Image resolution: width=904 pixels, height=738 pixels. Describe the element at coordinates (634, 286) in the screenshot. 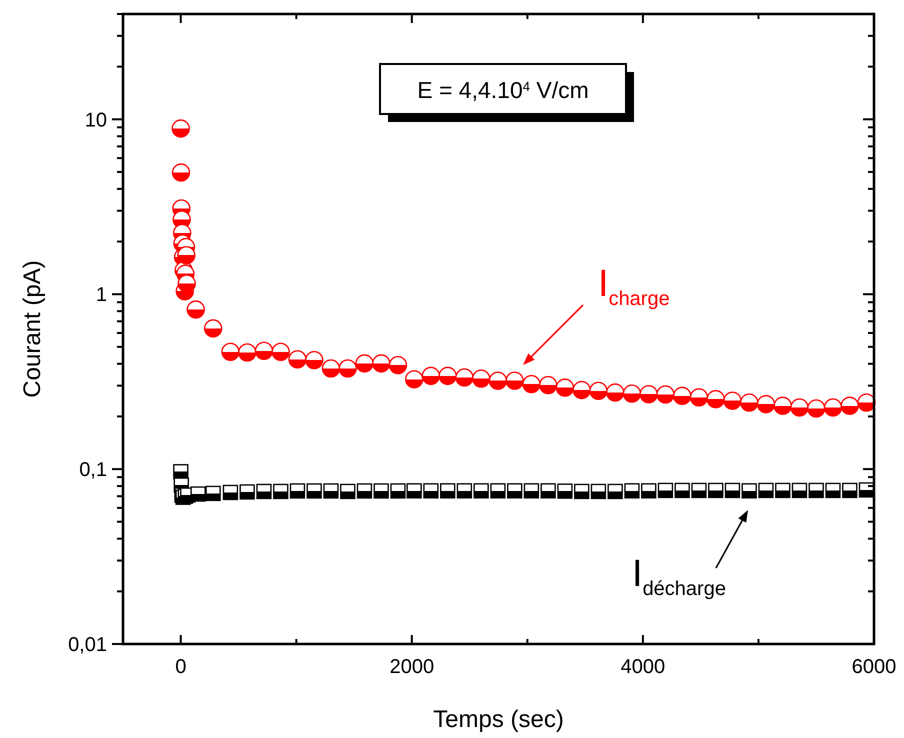

I see `annotation: I$_{charge}$` at that location.